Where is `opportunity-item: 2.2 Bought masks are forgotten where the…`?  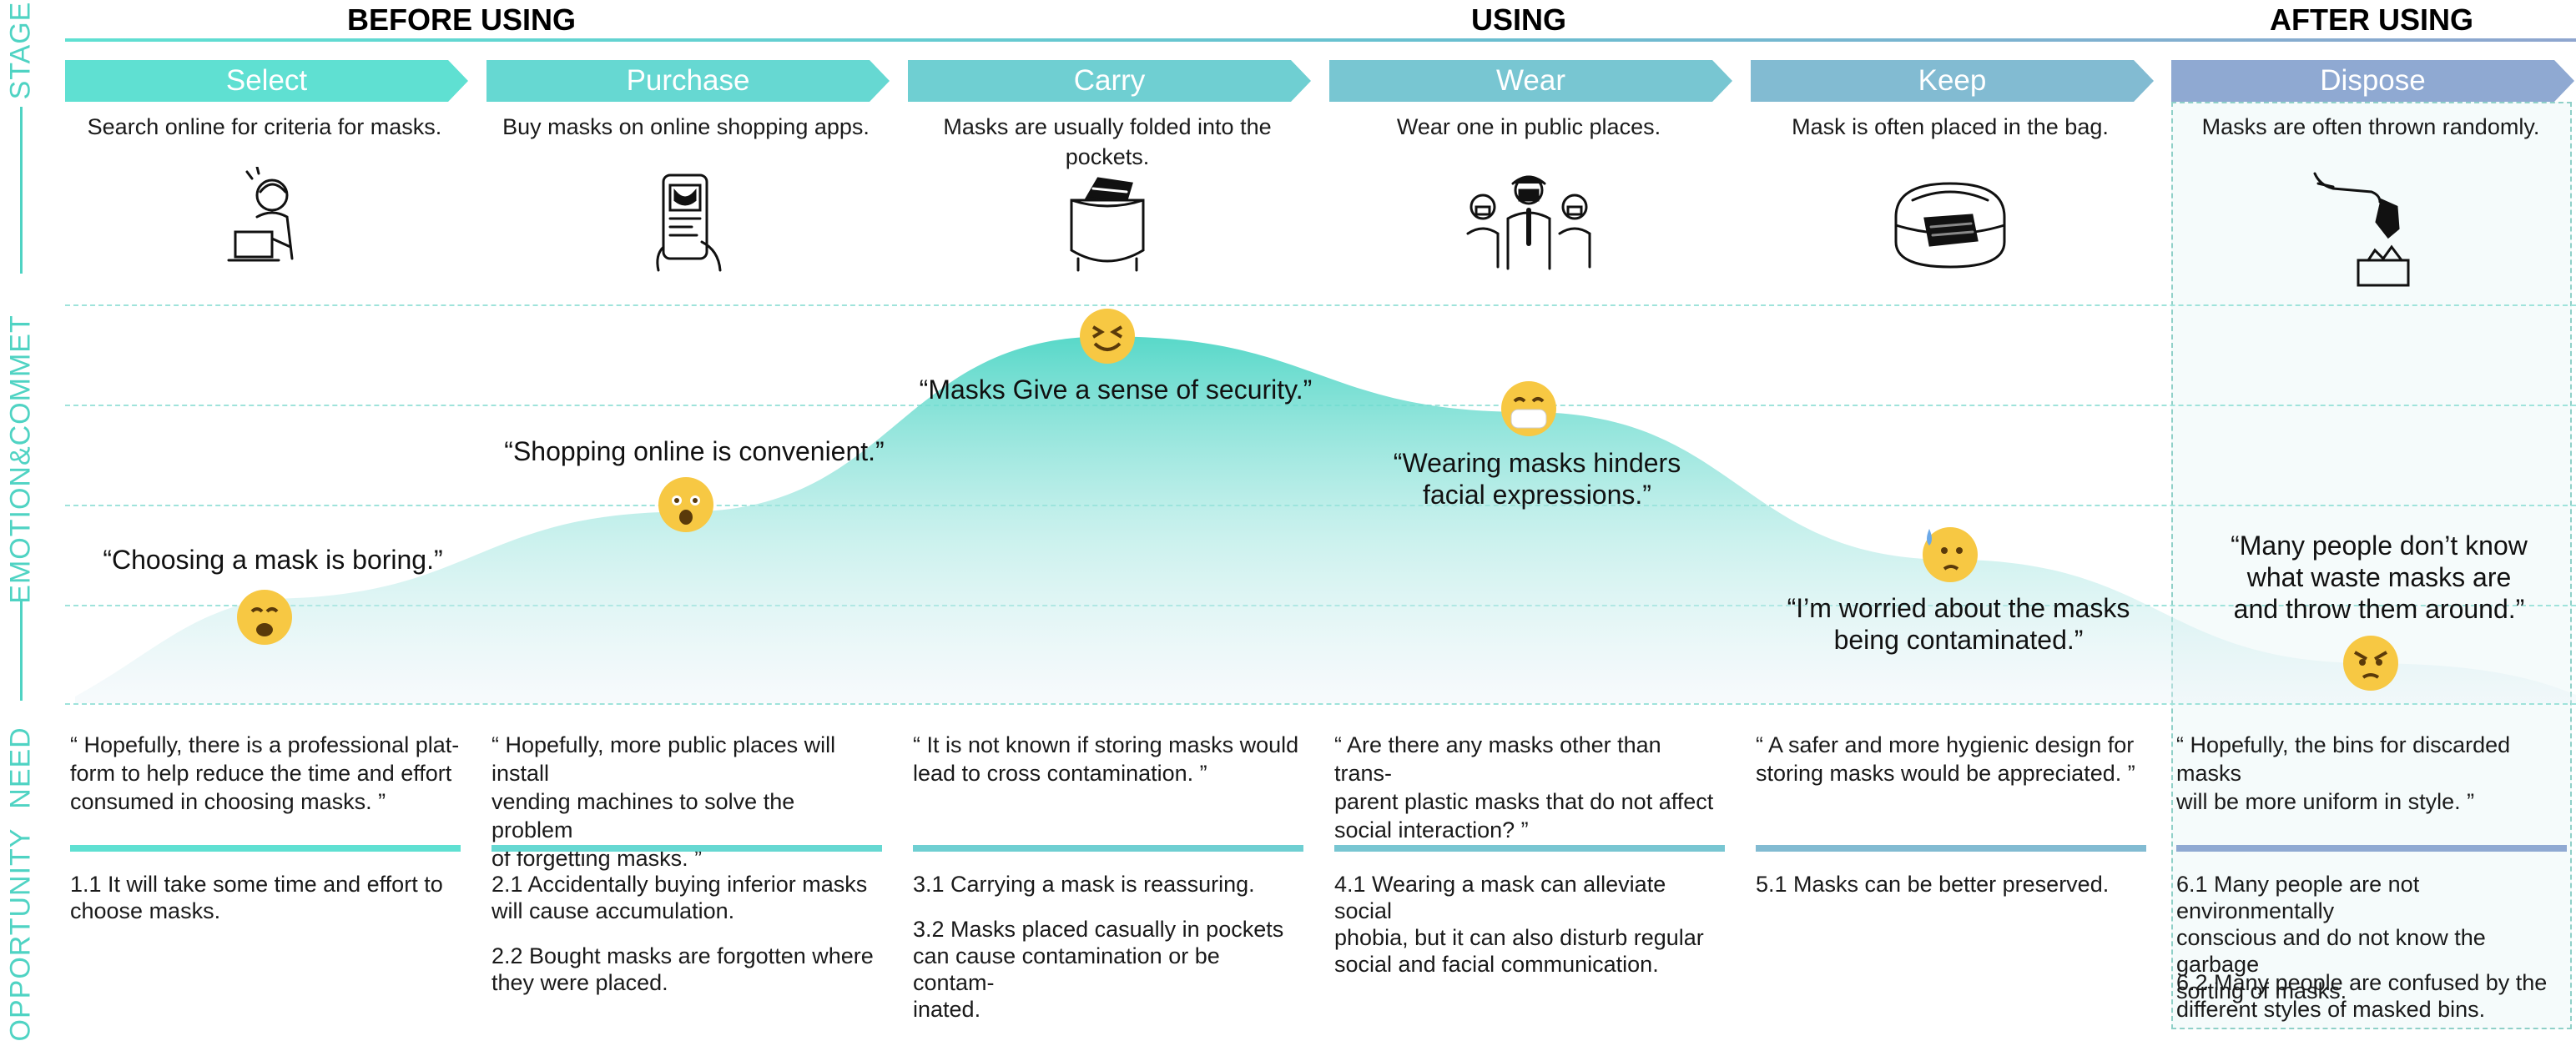
opportunity-item: 2.2 Bought masks are forgotten where the… is located at coordinates (683, 969).